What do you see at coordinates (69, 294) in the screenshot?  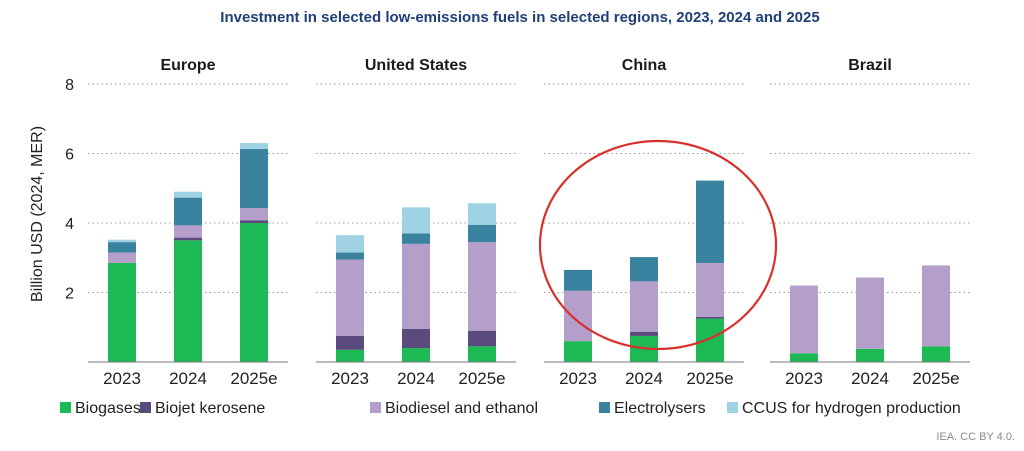 I see `y-tick-label: 2` at bounding box center [69, 294].